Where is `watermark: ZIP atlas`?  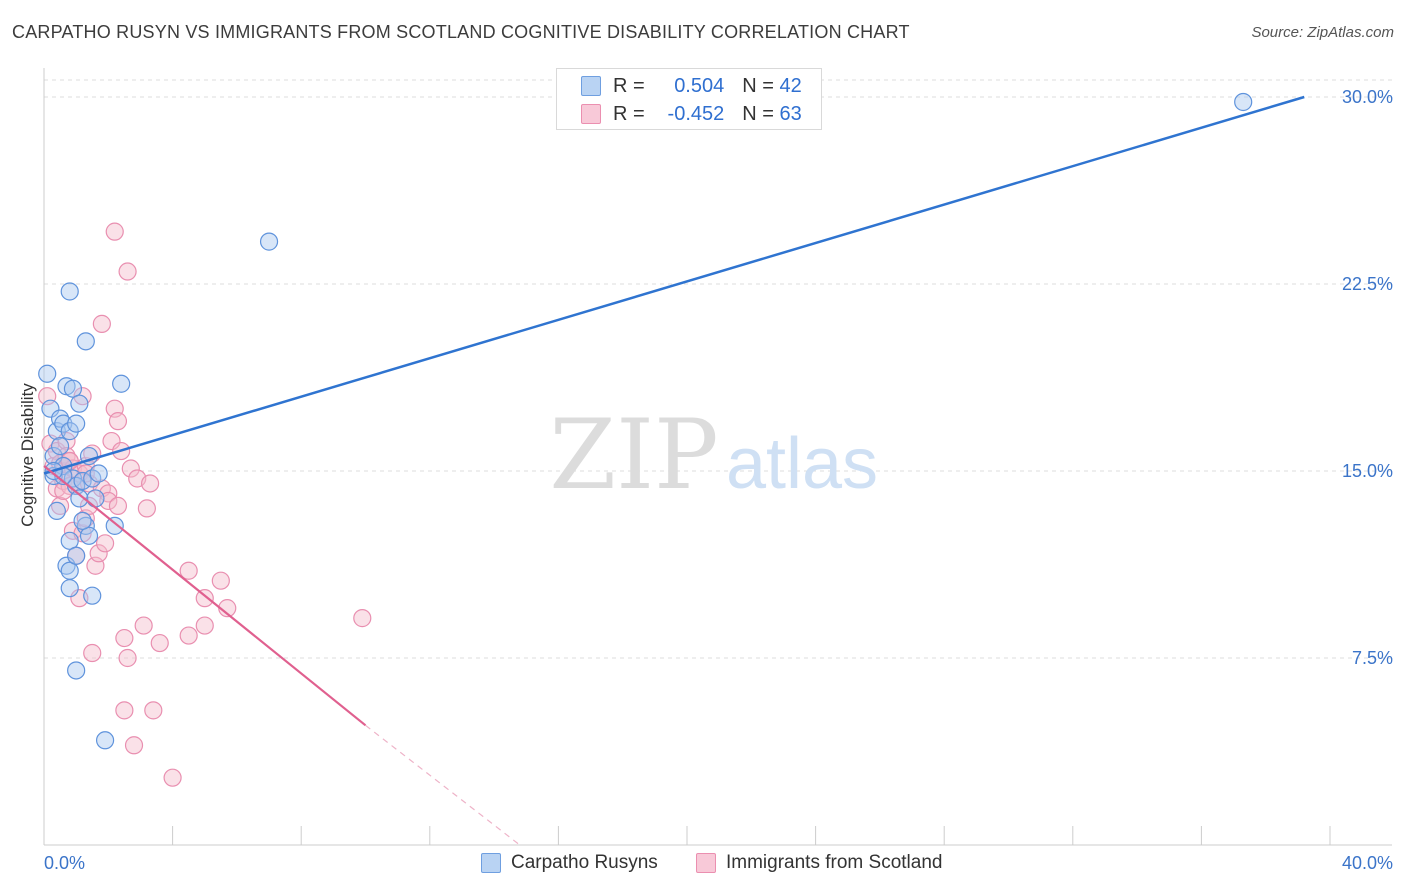 watermark: ZIP atlas is located at coordinates (713, 455).